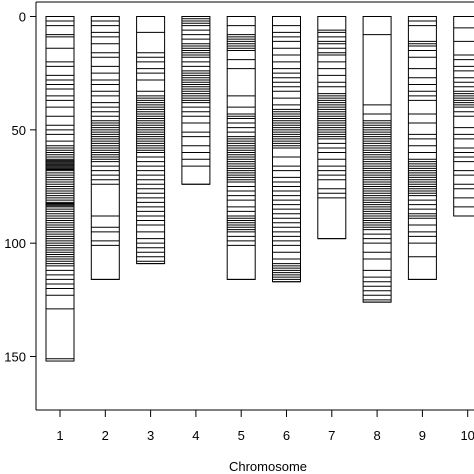 The width and height of the screenshot is (474, 474). What do you see at coordinates (105, 435) in the screenshot?
I see `x-tick-label: 2` at bounding box center [105, 435].